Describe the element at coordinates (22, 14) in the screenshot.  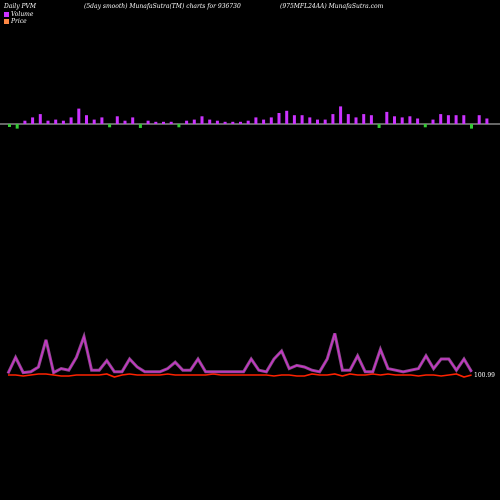
I see `legend-volume-label: Volume` at that location.